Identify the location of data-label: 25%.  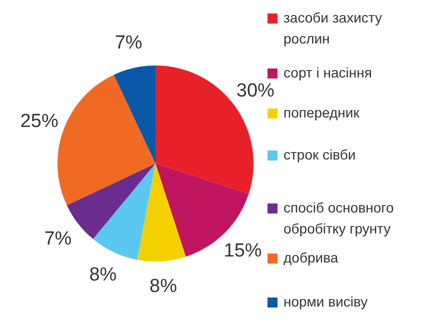
(39, 121).